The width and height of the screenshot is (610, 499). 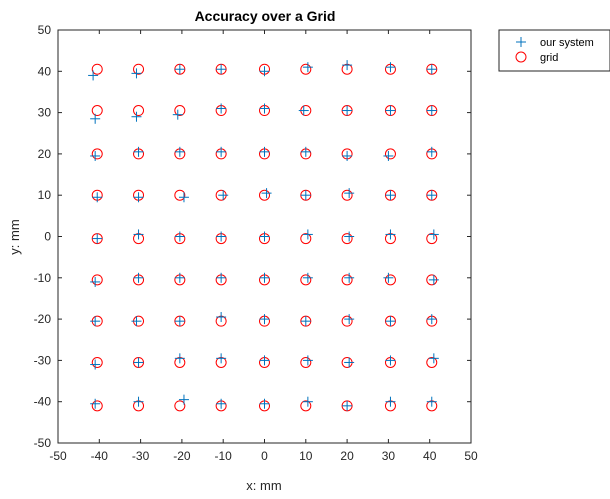 What do you see at coordinates (567, 43) in the screenshot?
I see `legend-entry-label: our system` at bounding box center [567, 43].